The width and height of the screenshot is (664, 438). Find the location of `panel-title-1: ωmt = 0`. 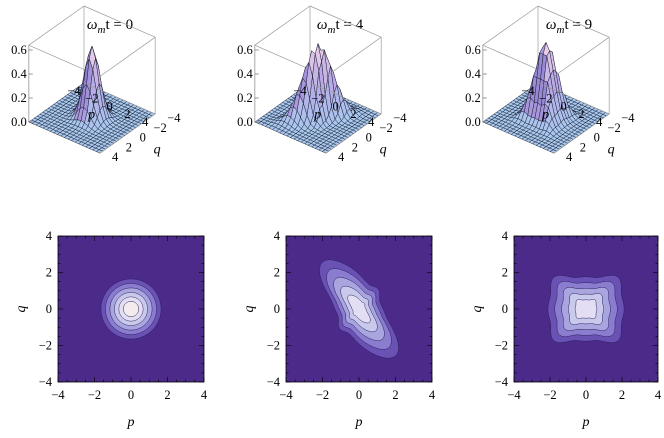

panel-title-1: ωmt = 0 is located at coordinates (110, 26).